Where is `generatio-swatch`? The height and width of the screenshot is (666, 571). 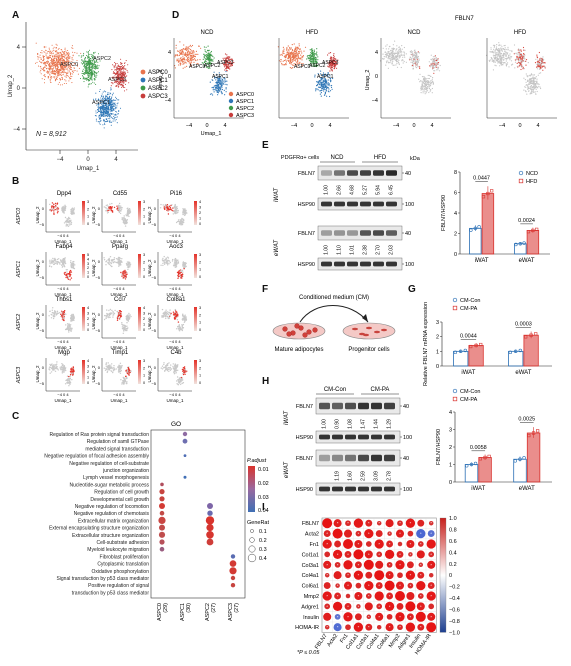
generatio-swatch is located at coordinates (252, 549).